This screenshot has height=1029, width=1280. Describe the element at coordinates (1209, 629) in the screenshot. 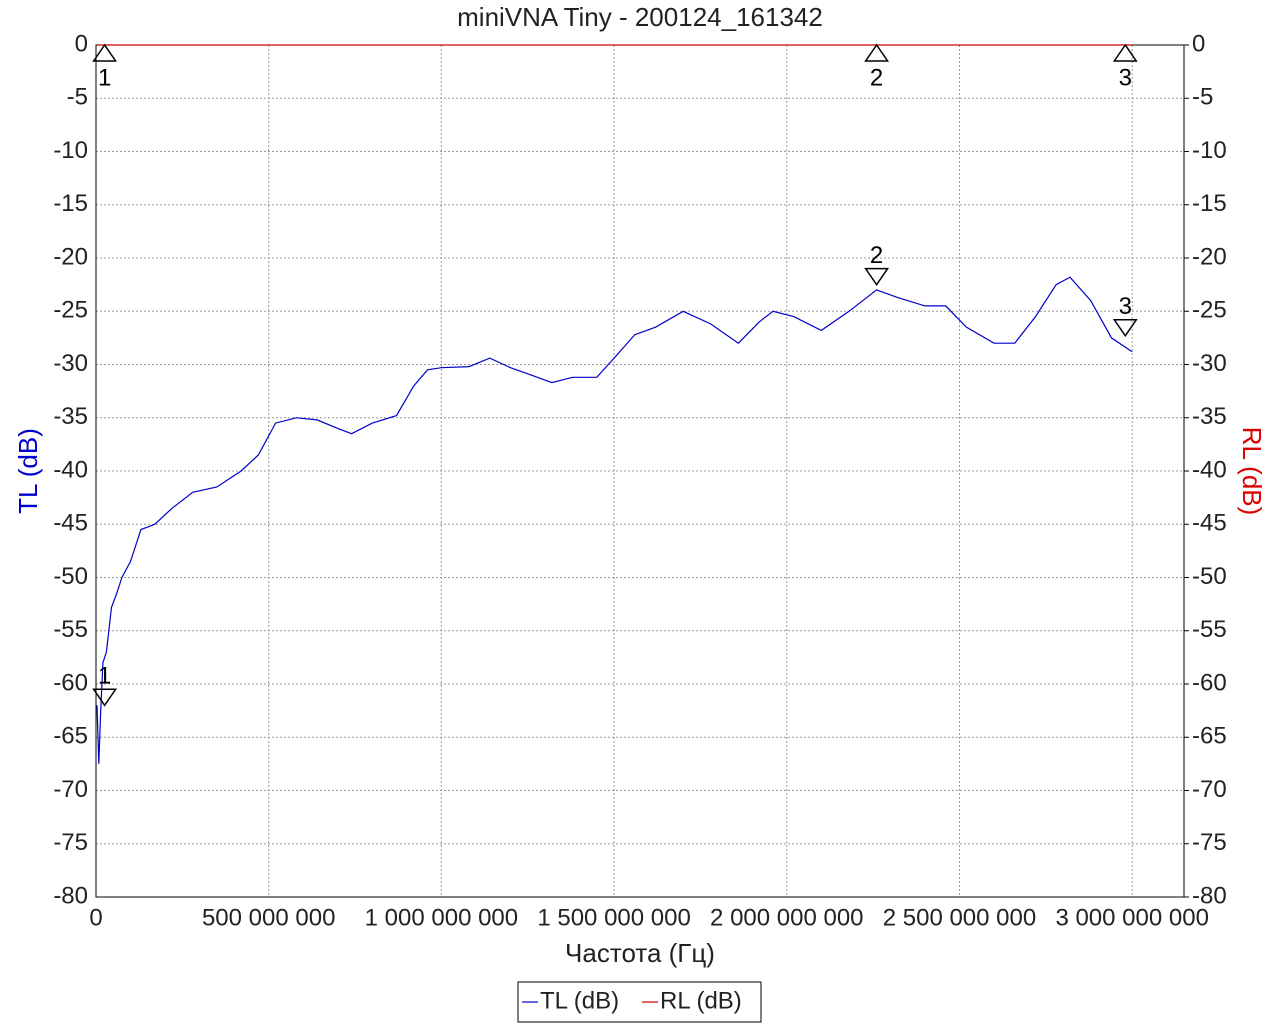

I see `y2-tick-label: -55` at that location.